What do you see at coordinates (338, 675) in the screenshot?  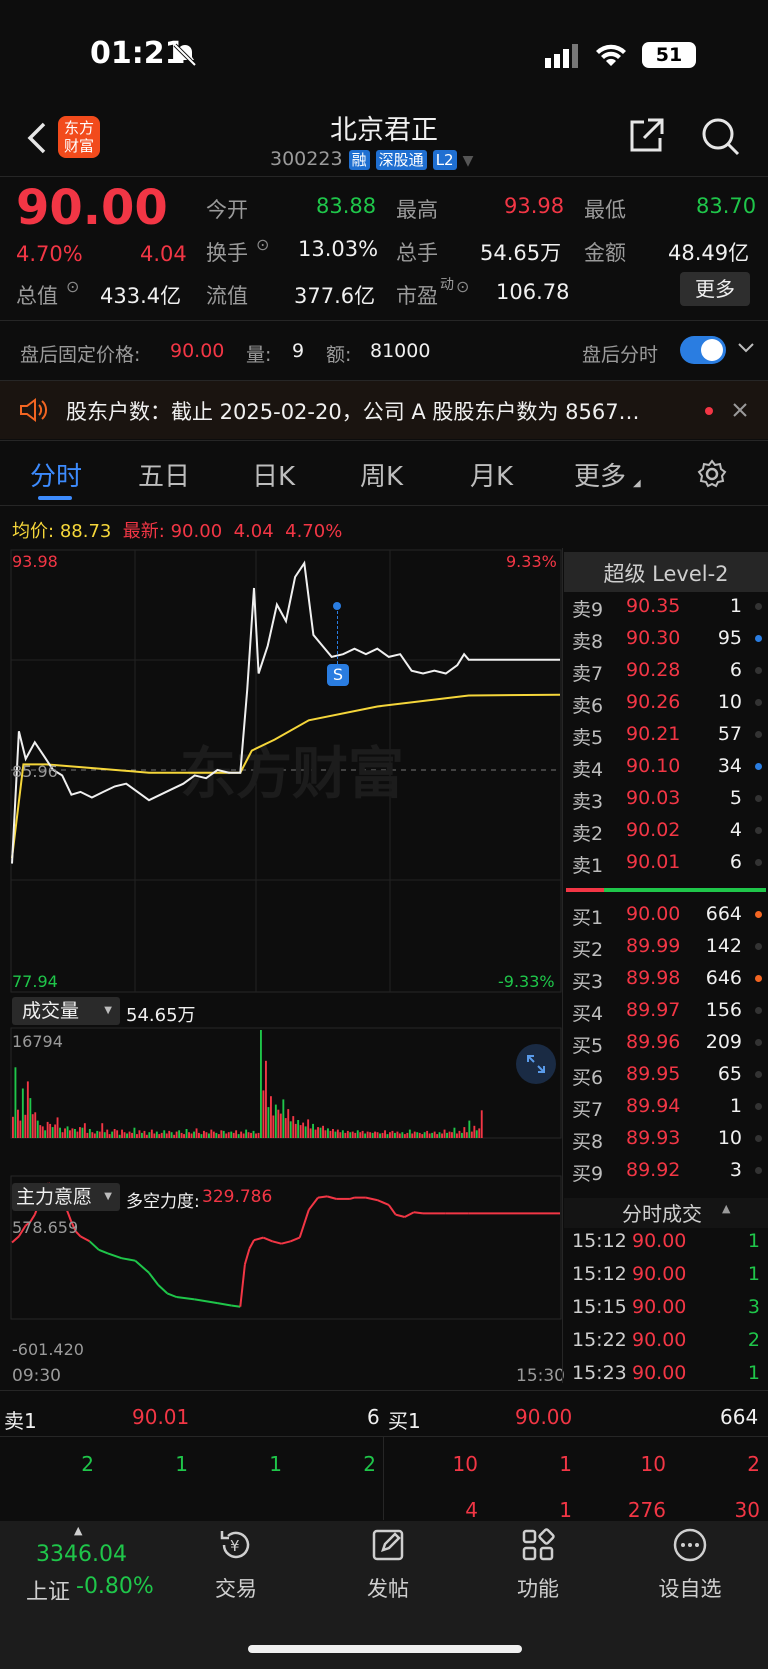 I see `sell-marker-icon: S` at bounding box center [338, 675].